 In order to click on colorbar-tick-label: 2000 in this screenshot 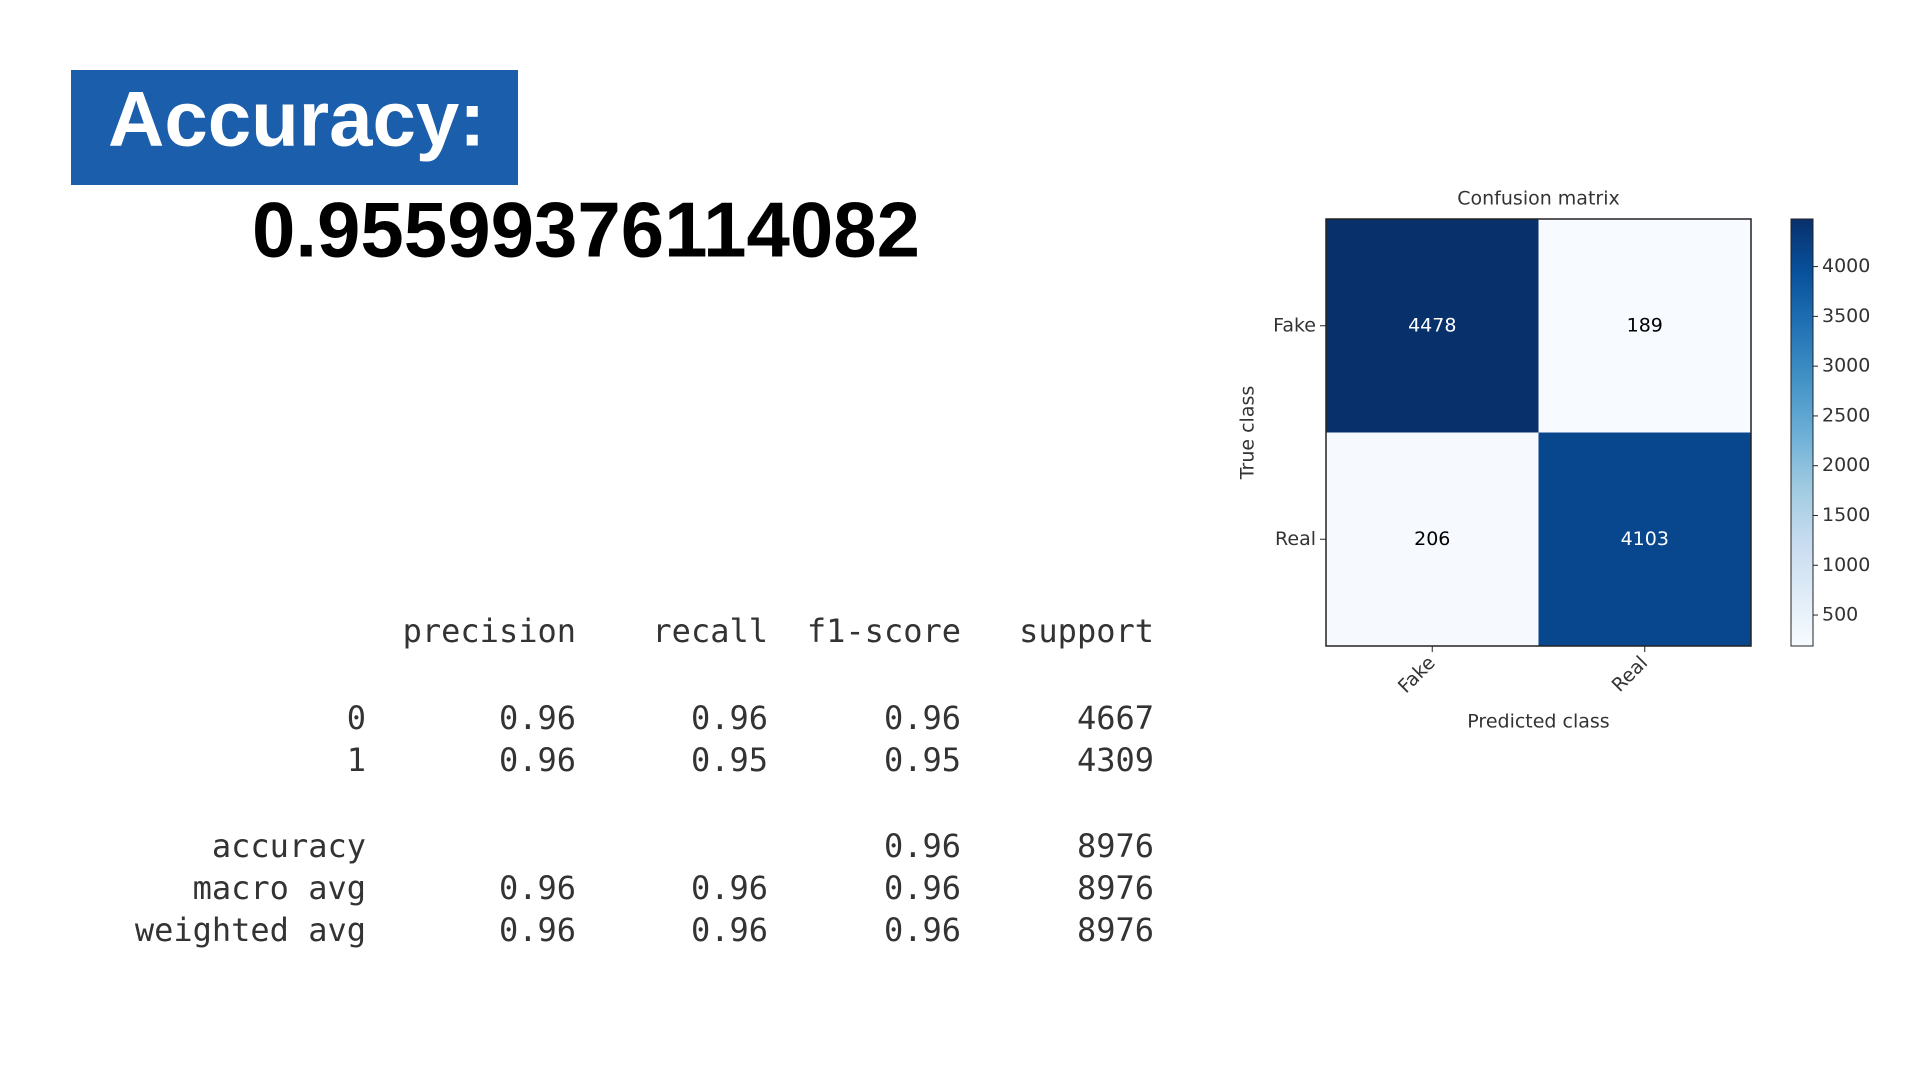, I will do `click(1846, 465)`.